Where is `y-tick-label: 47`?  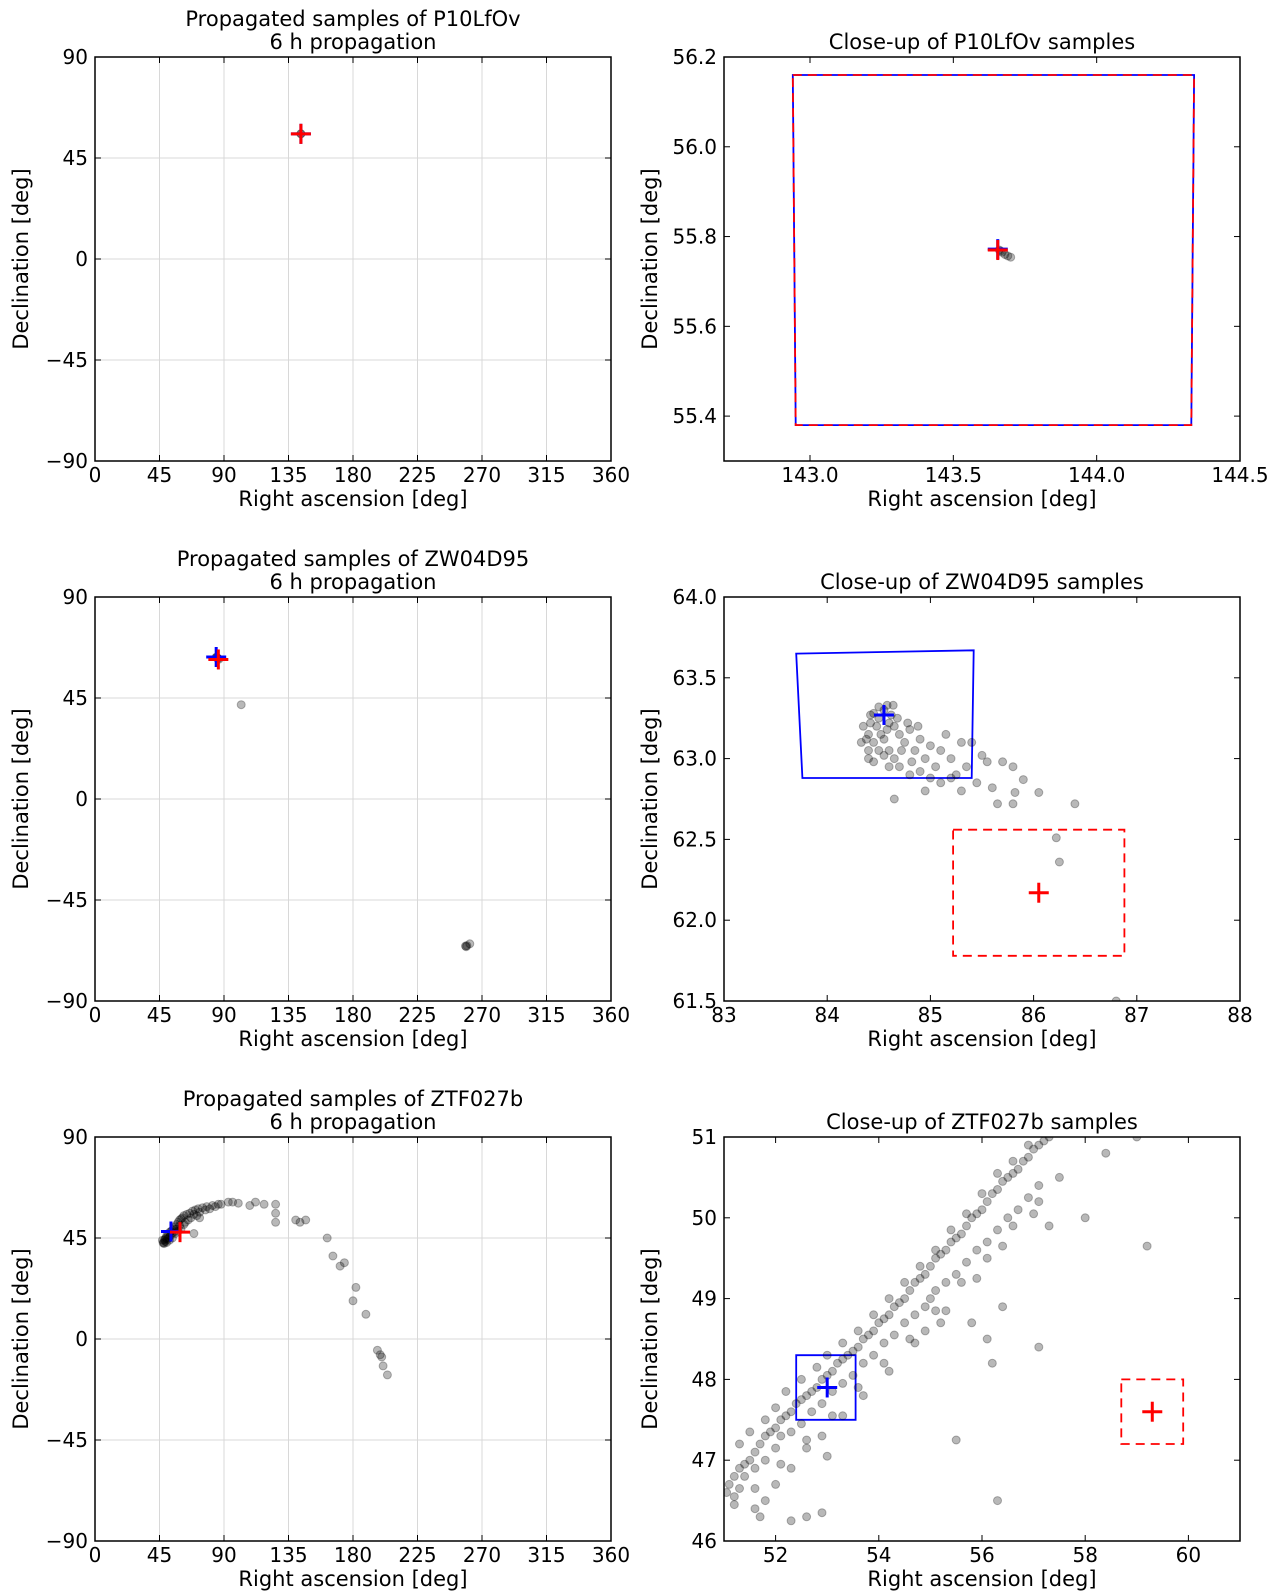 y-tick-label: 47 is located at coordinates (704, 1460).